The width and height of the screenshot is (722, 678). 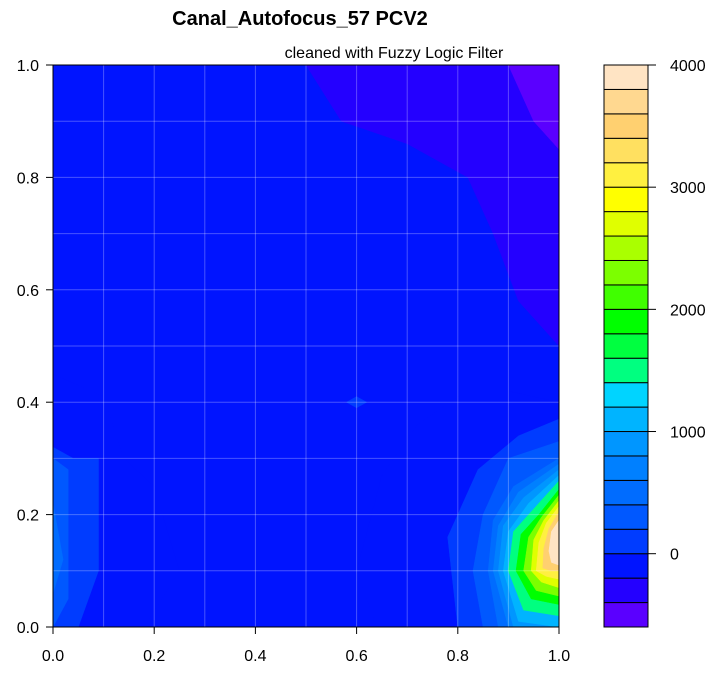 I want to click on y-tick-label: 1.0, so click(x=28, y=66).